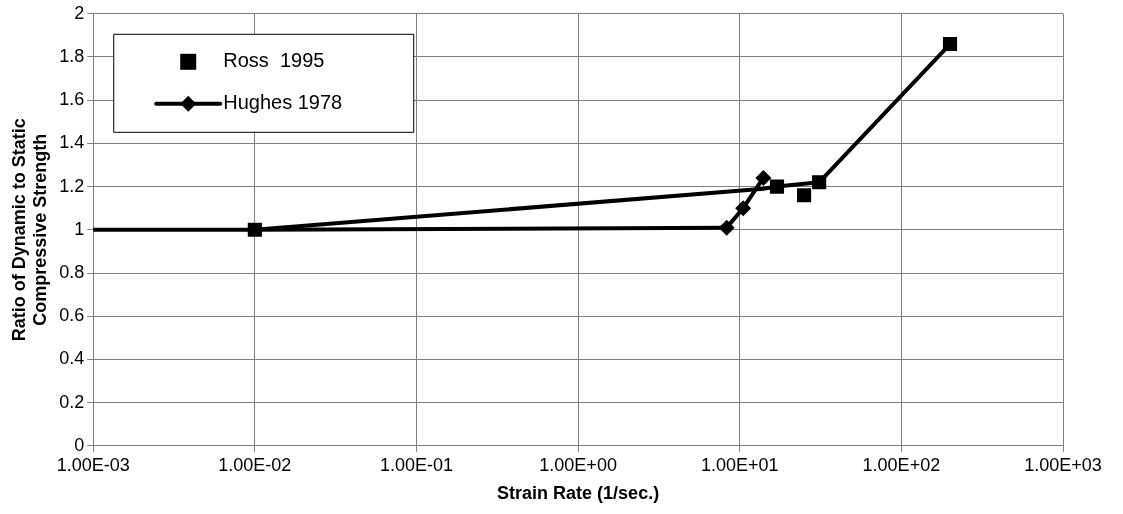 The height and width of the screenshot is (514, 1123). Describe the element at coordinates (79, 444) in the screenshot. I see `y-tick-label: 0` at that location.